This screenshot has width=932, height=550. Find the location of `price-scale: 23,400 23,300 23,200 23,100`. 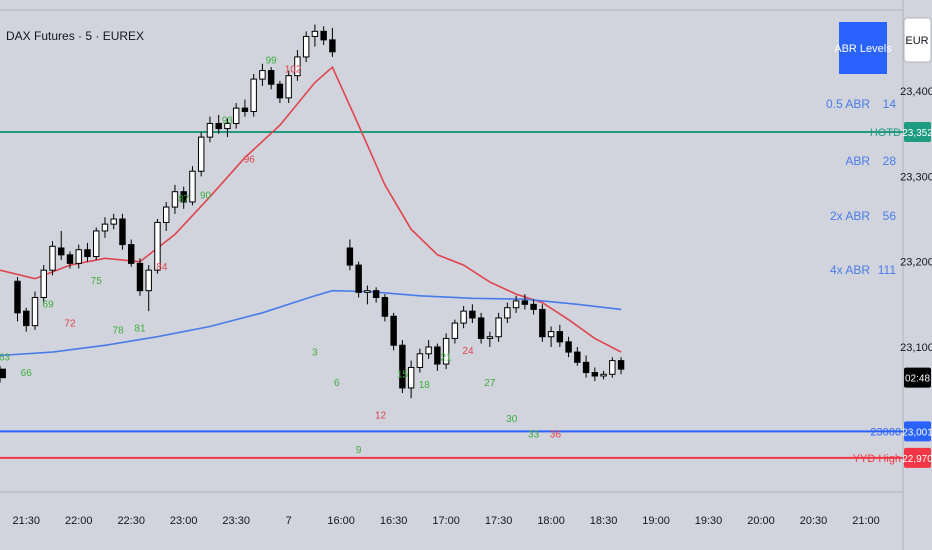

price-scale: 23,400 23,300 23,200 23,100 is located at coordinates (916, 220).